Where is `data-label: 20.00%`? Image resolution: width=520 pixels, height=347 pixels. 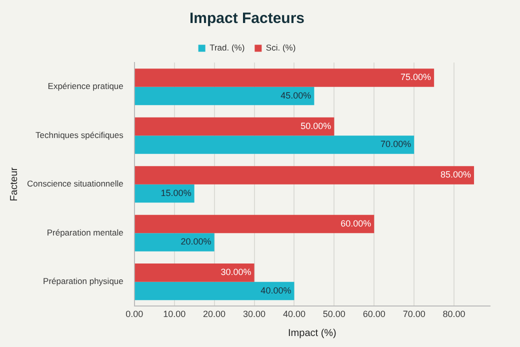
data-label: 20.00% is located at coordinates (196, 241).